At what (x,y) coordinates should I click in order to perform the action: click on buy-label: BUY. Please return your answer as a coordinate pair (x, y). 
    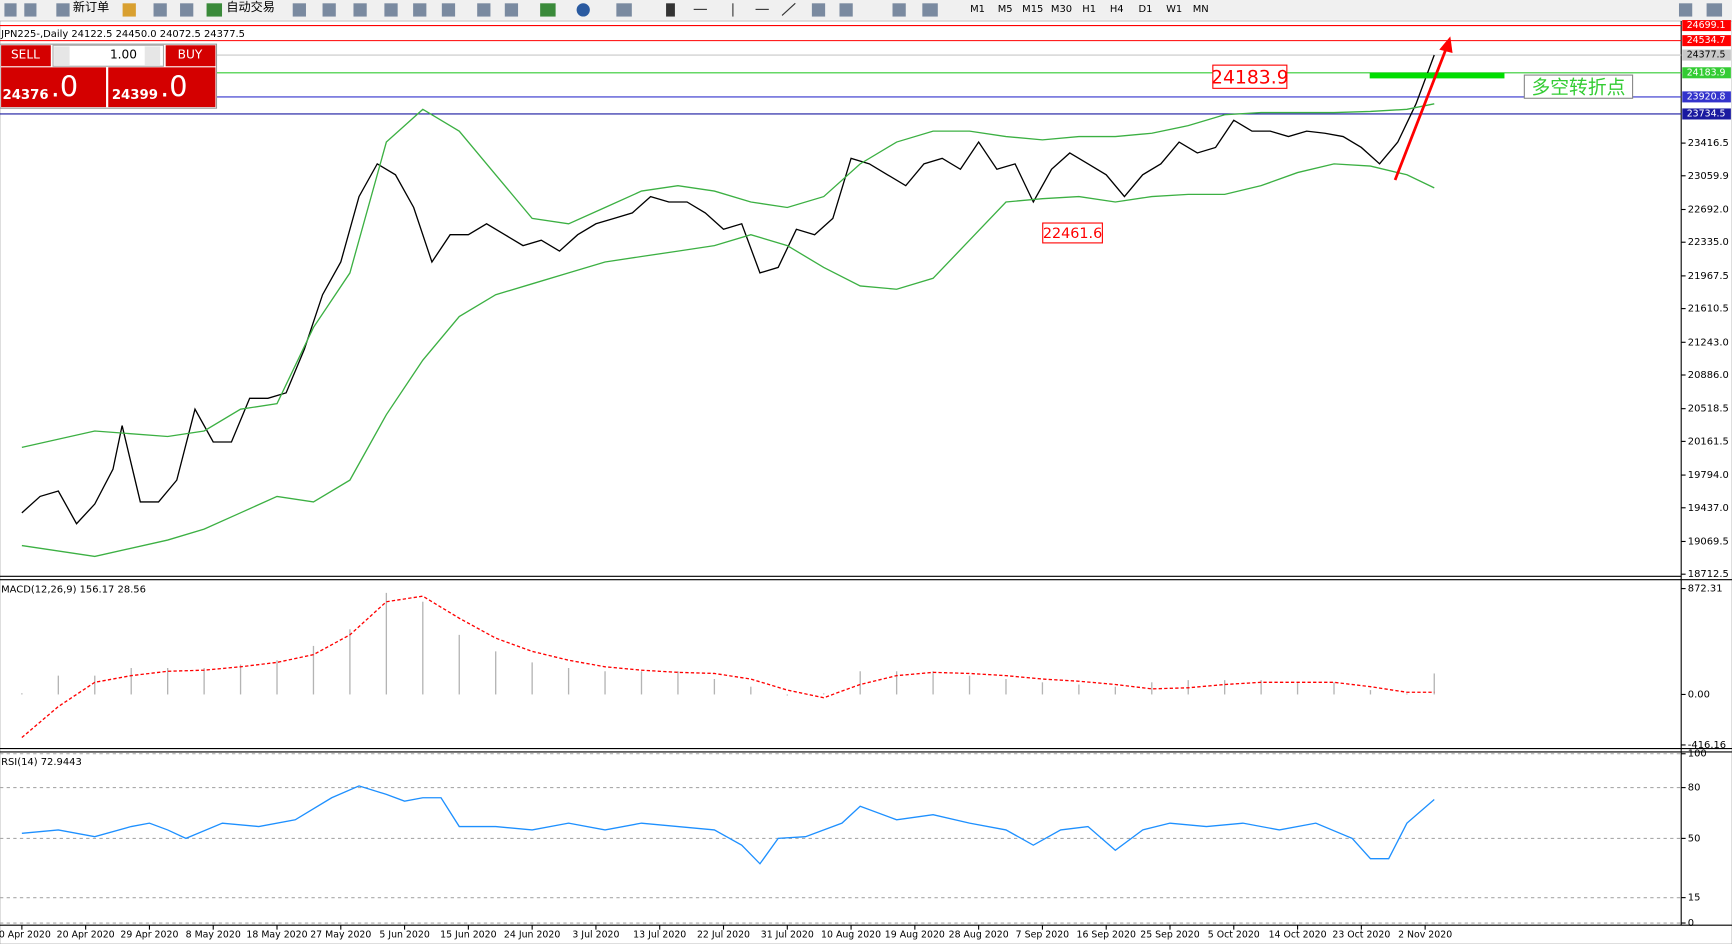
    Looking at the image, I should click on (190, 55).